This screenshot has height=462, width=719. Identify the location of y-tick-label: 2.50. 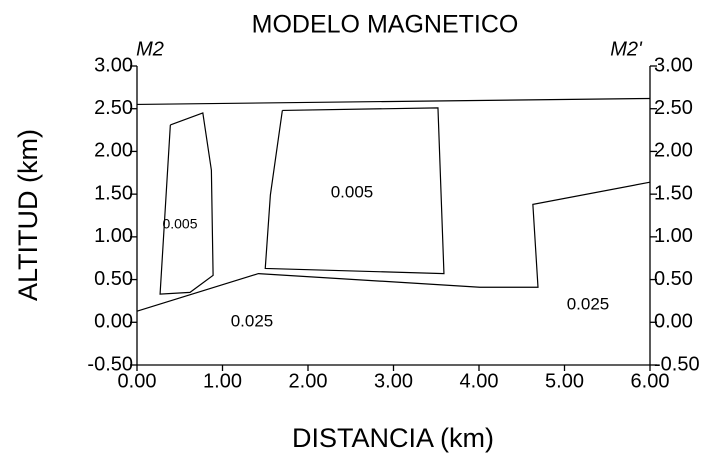
(113, 108).